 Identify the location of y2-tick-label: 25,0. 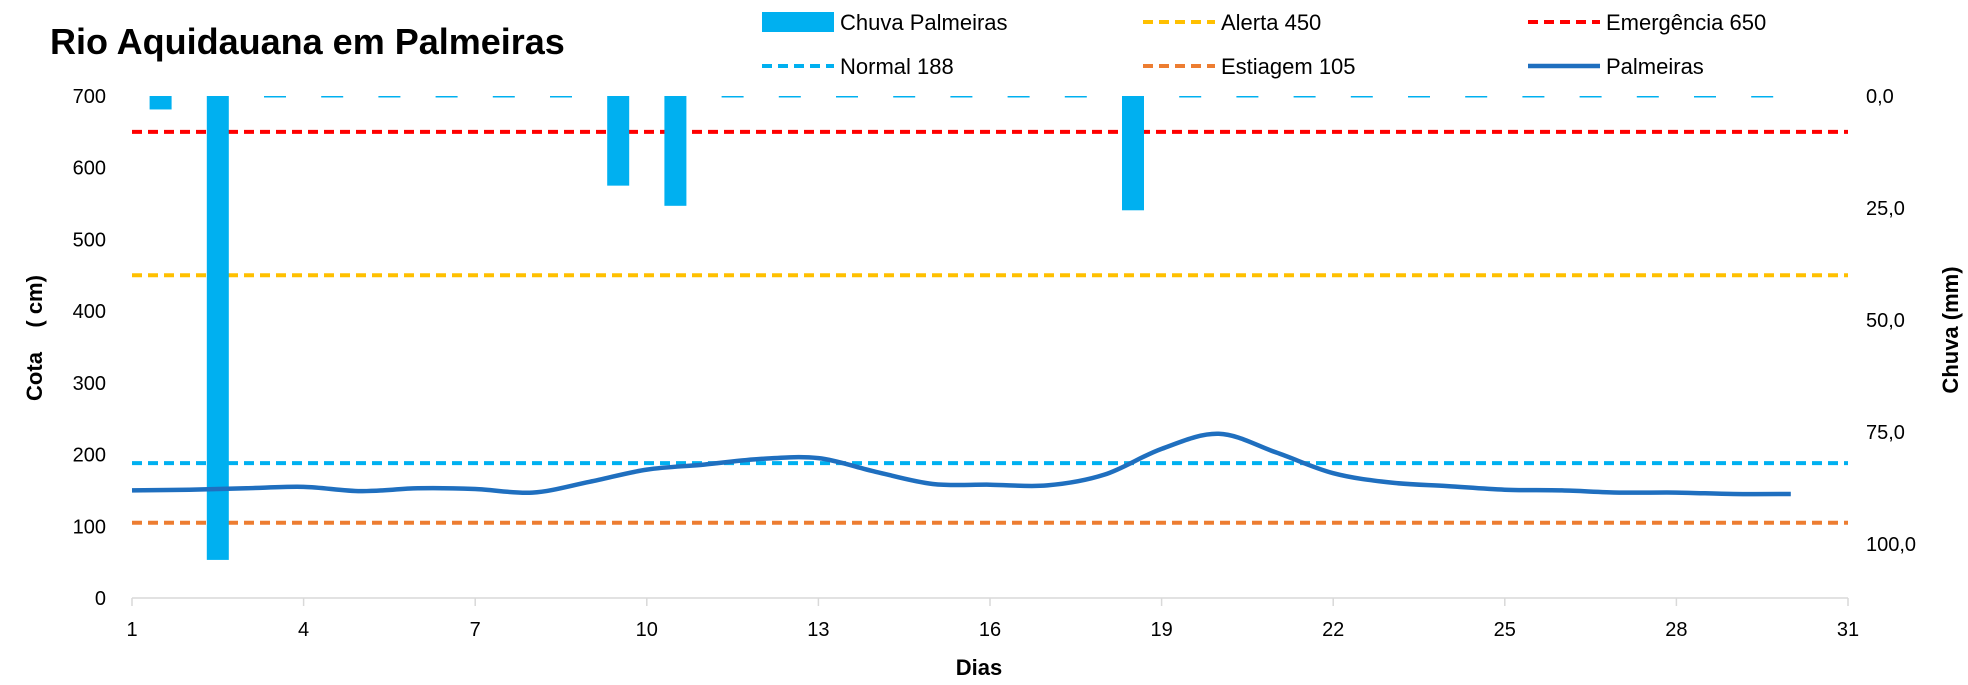
(1885, 209).